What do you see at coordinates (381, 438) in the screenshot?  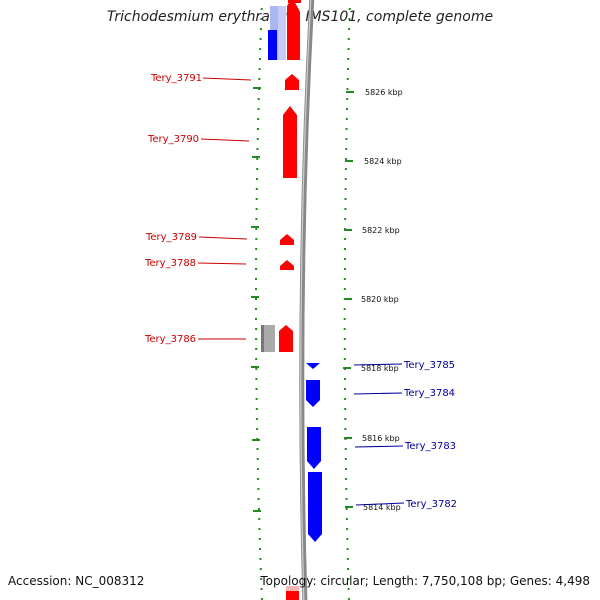 I see `kbp-label: 5816 kbp` at bounding box center [381, 438].